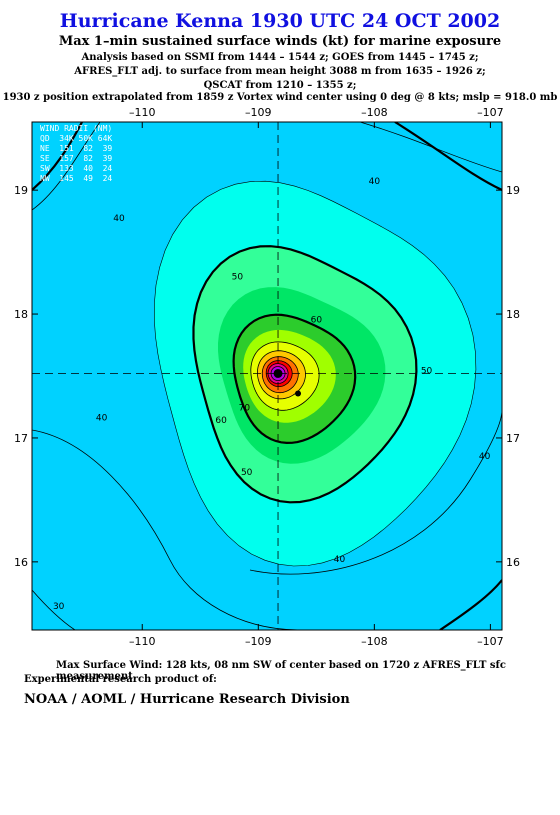  Describe the element at coordinates (490, 112) in the screenshot. I see `lon-tick-label-top: –107` at that location.